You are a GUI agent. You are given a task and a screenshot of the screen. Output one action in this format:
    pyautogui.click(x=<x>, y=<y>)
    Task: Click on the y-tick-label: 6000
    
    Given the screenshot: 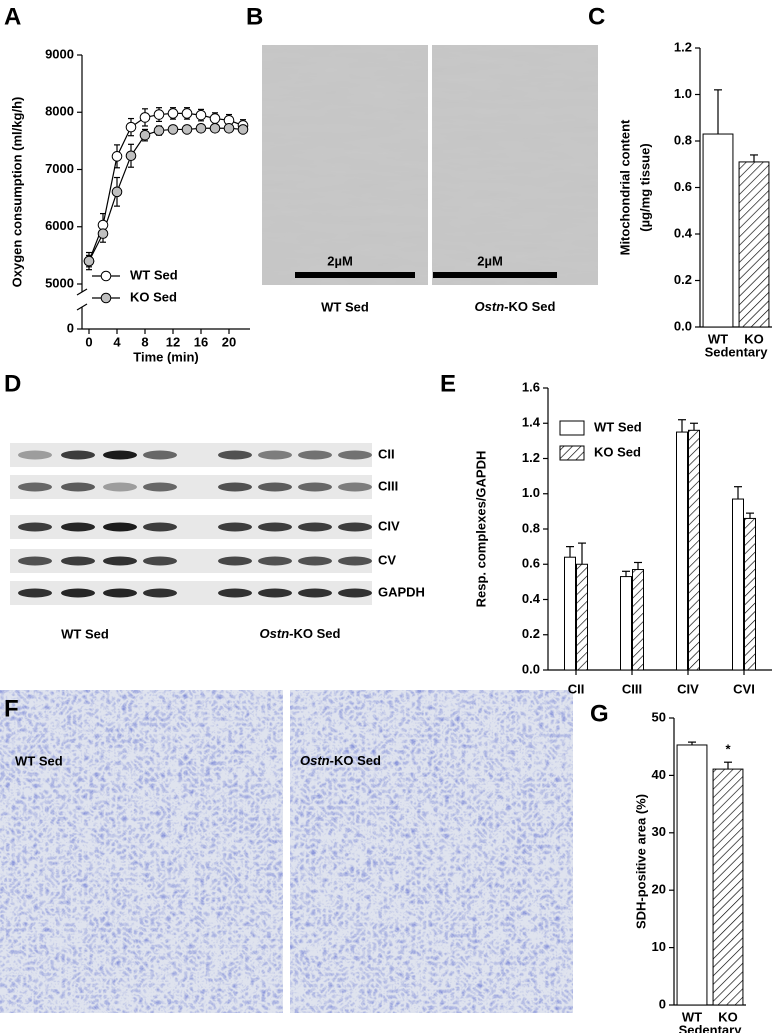 What is the action you would take?
    pyautogui.click(x=59, y=225)
    